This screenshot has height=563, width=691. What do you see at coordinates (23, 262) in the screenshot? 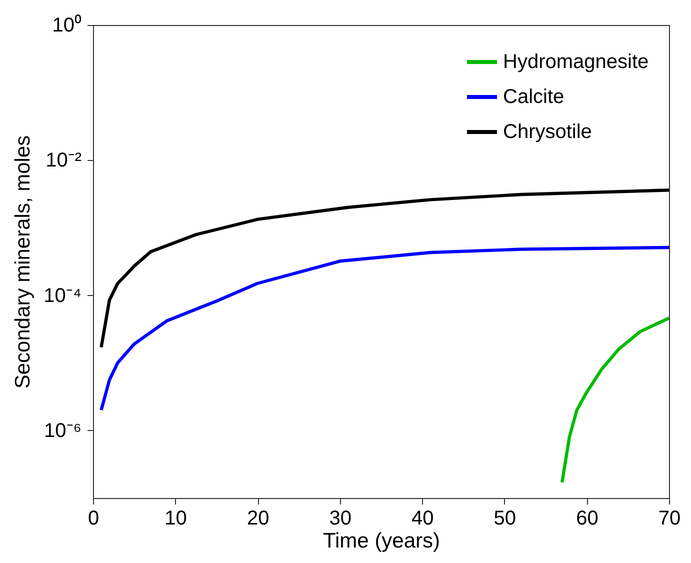
I see `y-axis-title: Secondary minerals, moles` at bounding box center [23, 262].